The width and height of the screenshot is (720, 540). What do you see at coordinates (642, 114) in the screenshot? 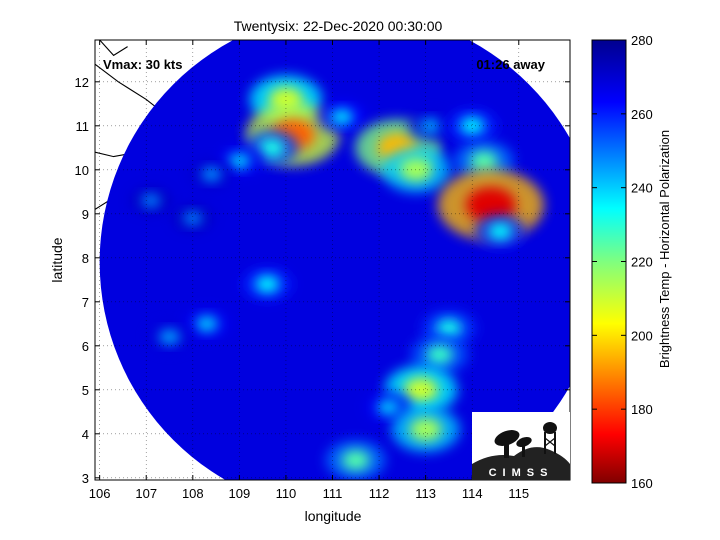
I see `colorbar-tick-label: 260` at bounding box center [642, 114].